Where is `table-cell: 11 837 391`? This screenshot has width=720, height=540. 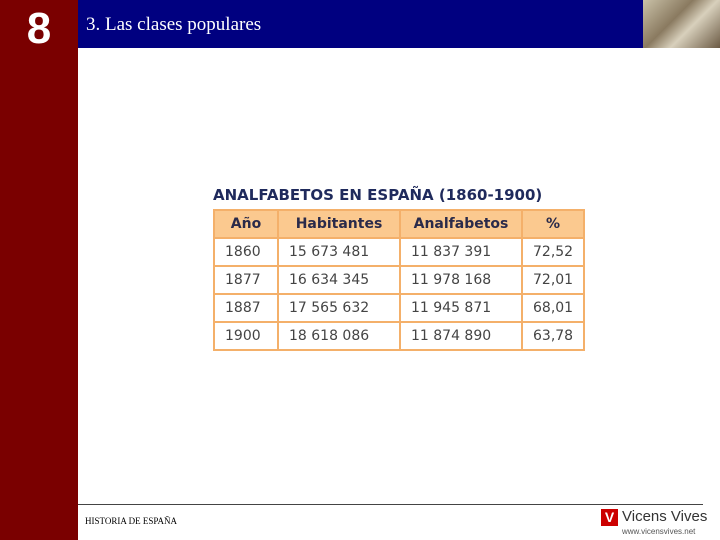 table-cell: 11 837 391 is located at coordinates (461, 252).